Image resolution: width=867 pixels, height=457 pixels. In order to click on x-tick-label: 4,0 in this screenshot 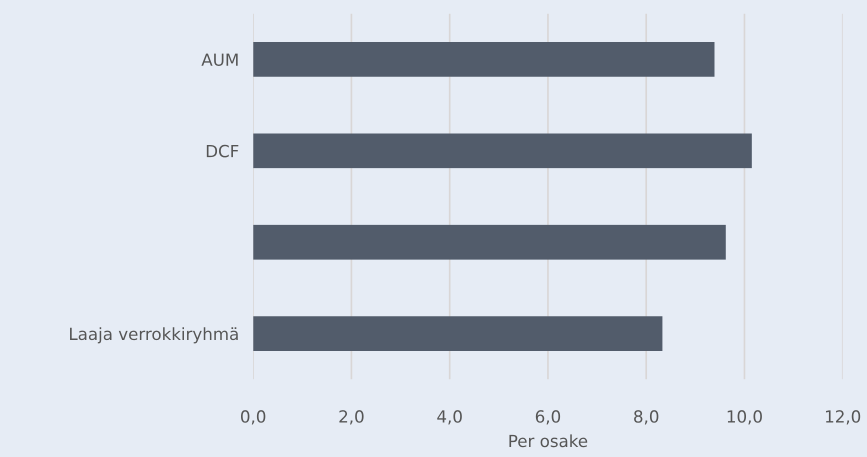, I will do `click(449, 417)`.